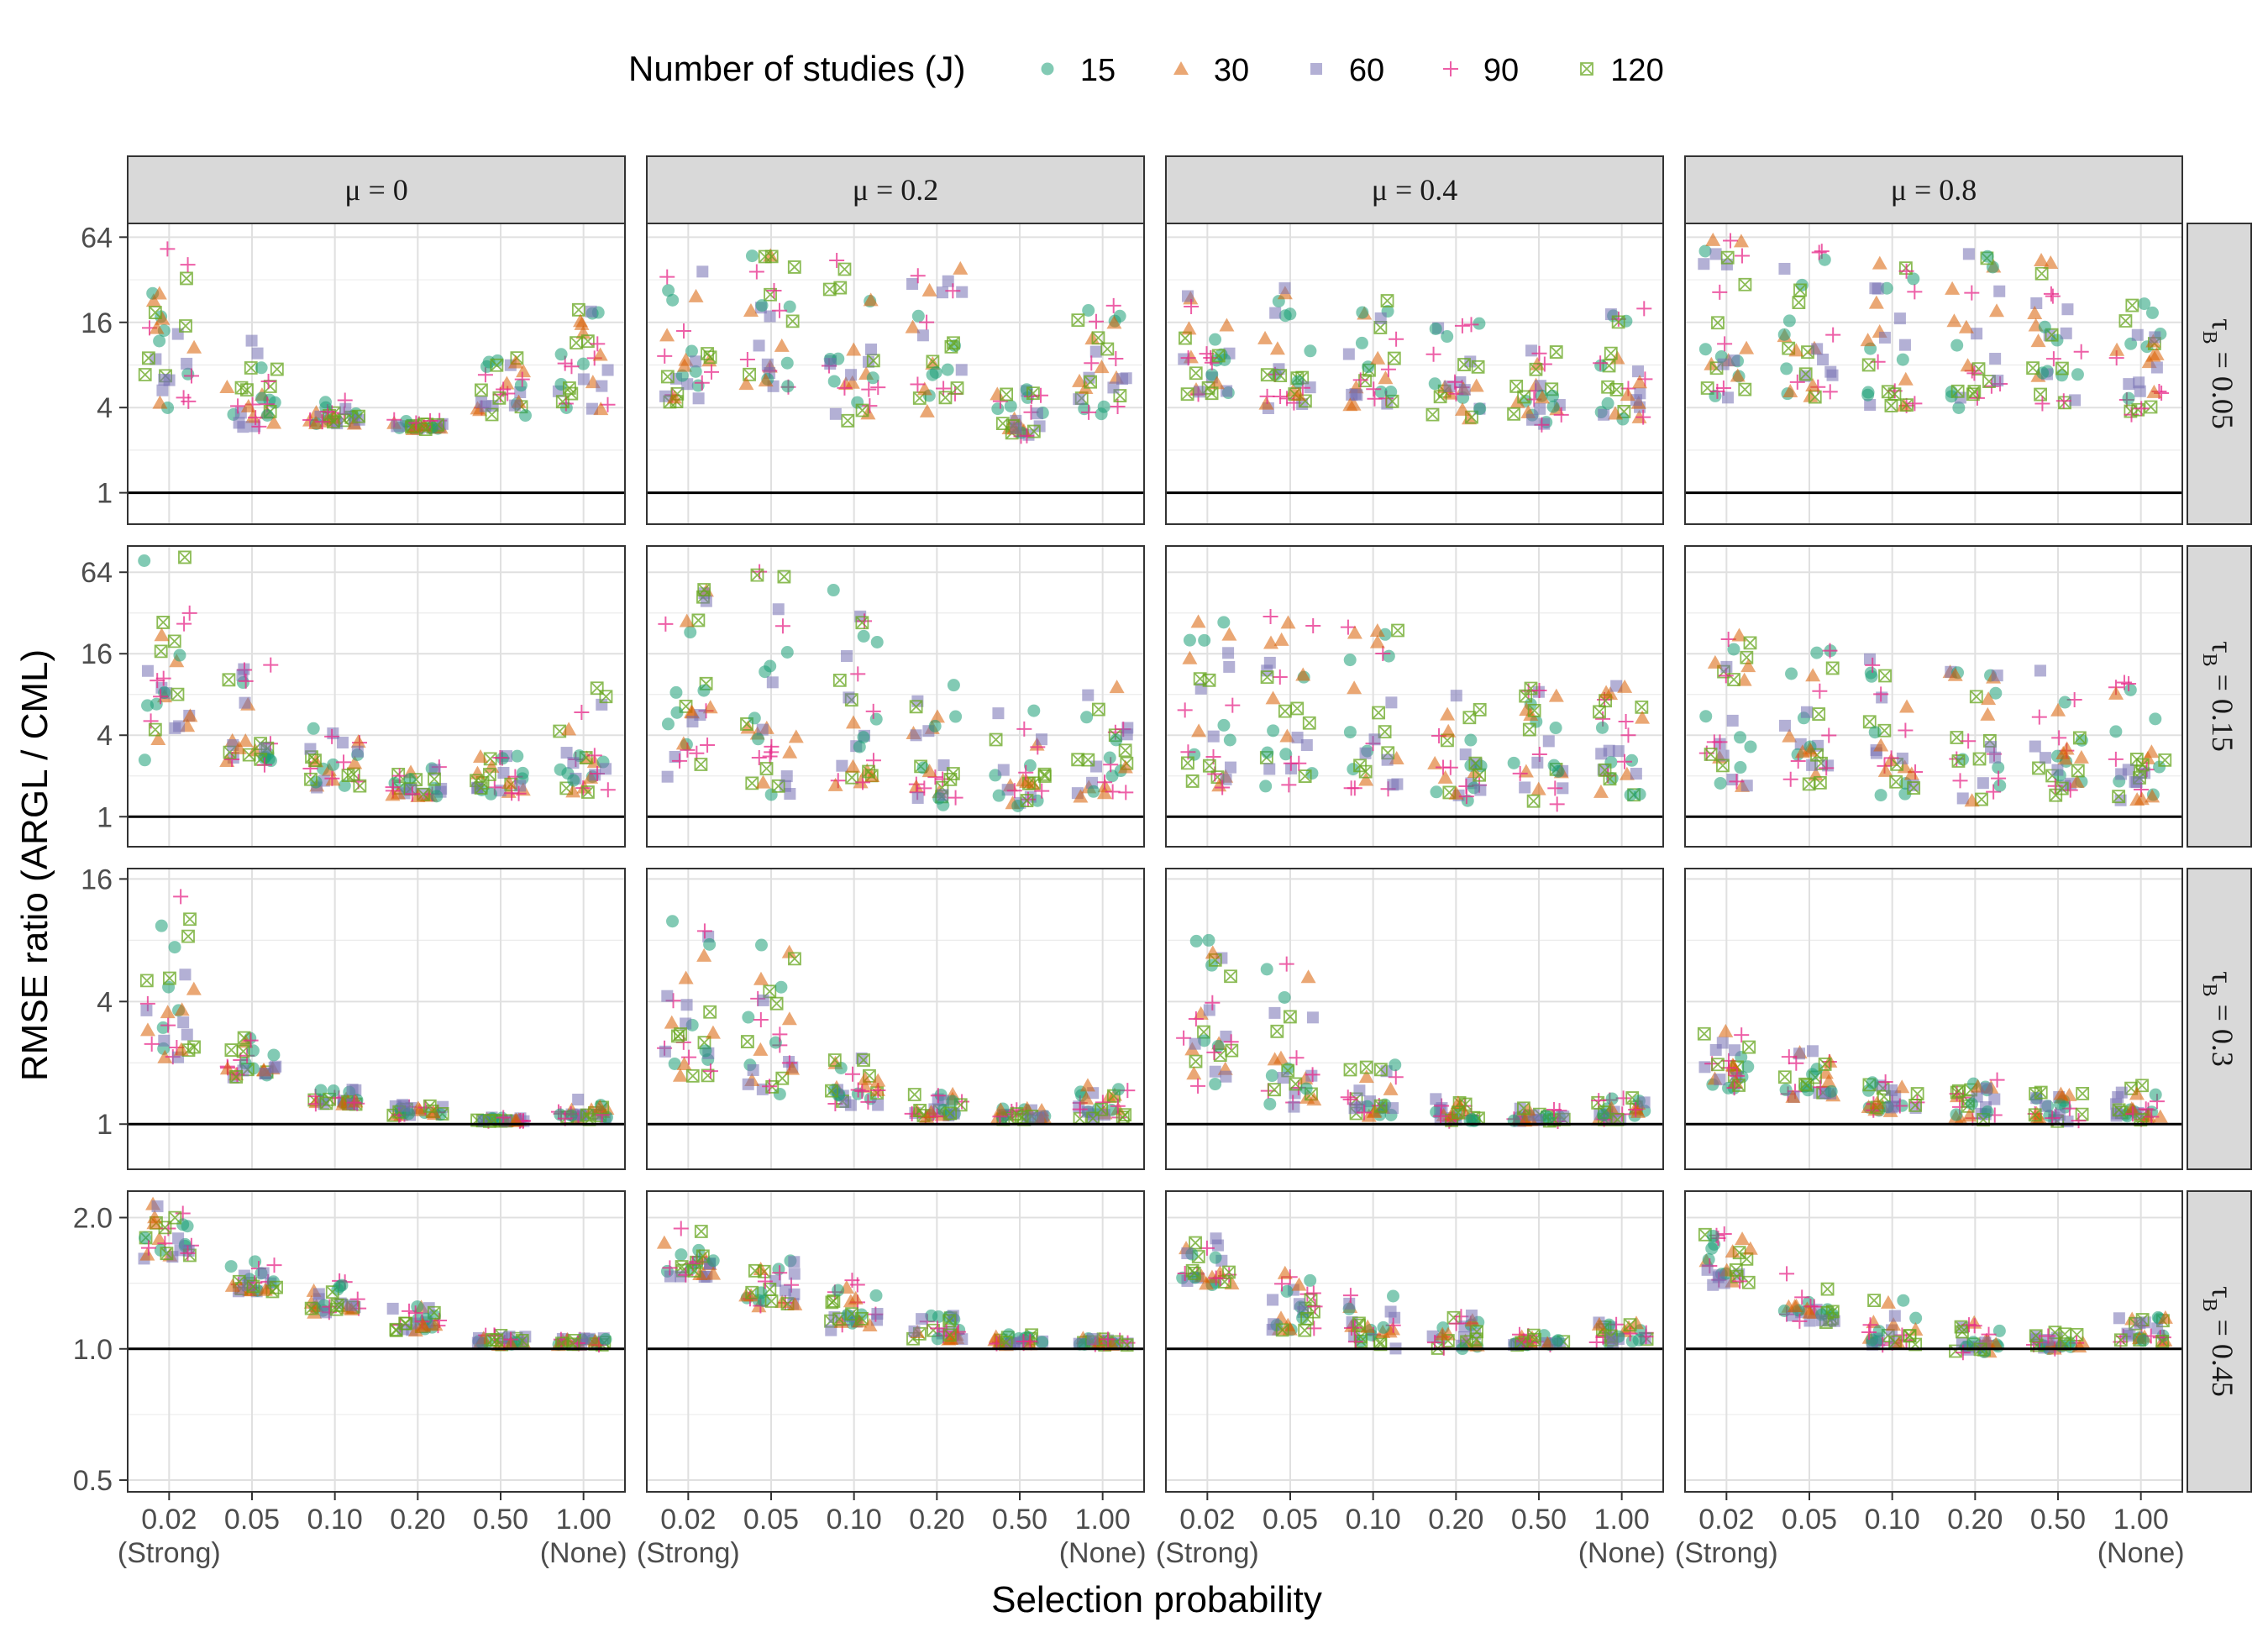  I want to click on legend-key-boxed-x, so click(1586, 69).